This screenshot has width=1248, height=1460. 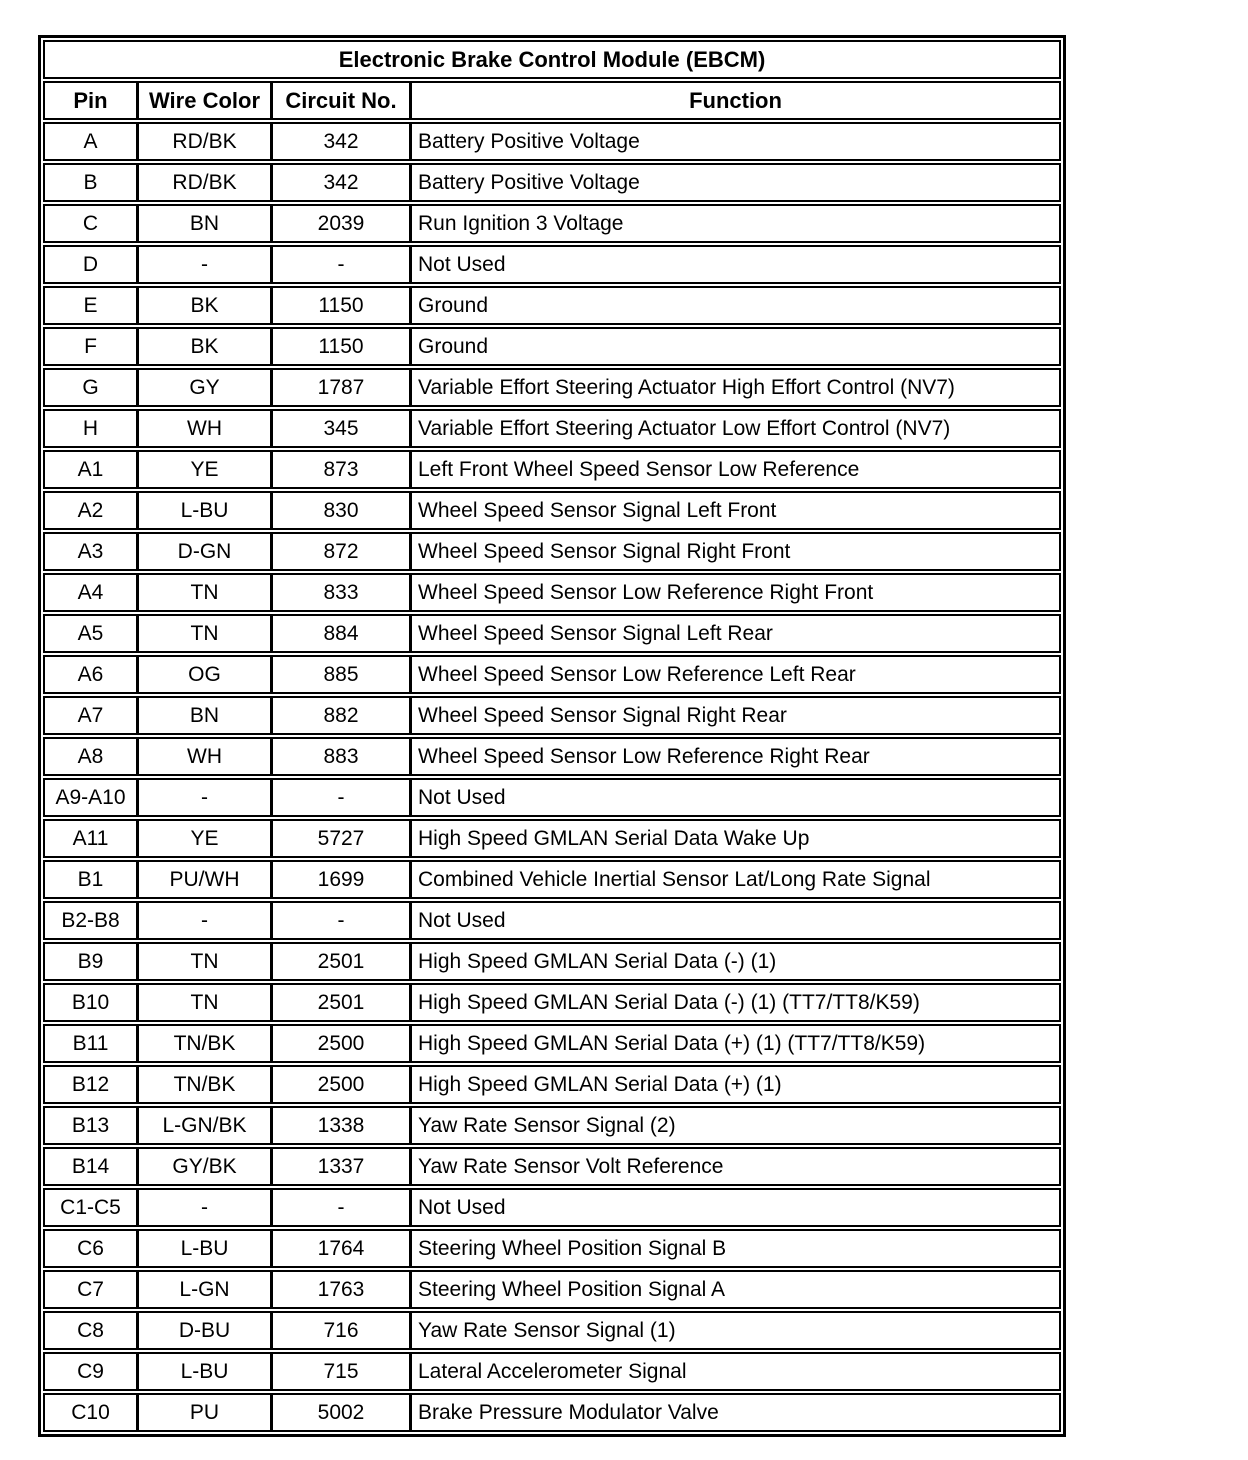 I want to click on function-cell: Lateral Accelerometer Signal, so click(x=734, y=1371).